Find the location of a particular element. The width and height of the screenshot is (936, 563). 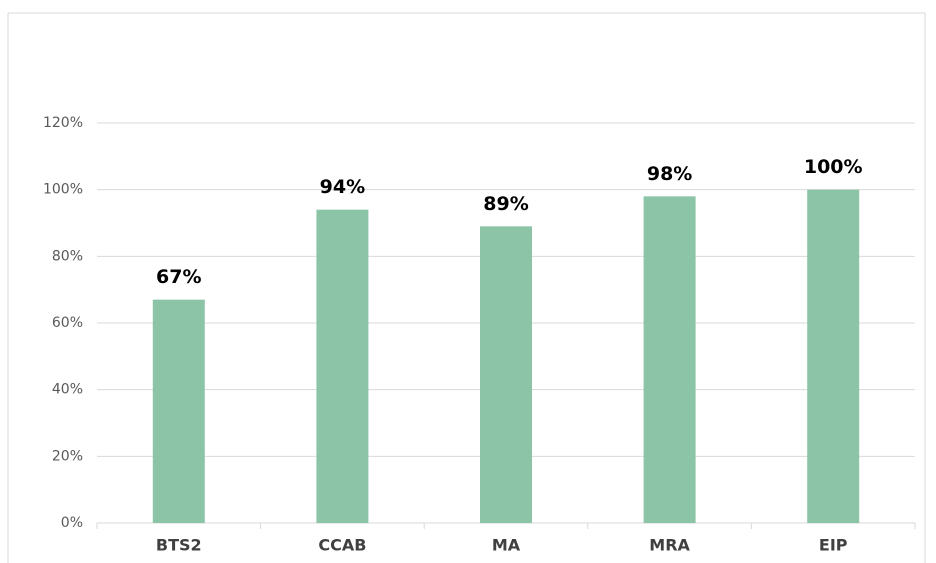

y-tick-label: 20% is located at coordinates (67, 456).